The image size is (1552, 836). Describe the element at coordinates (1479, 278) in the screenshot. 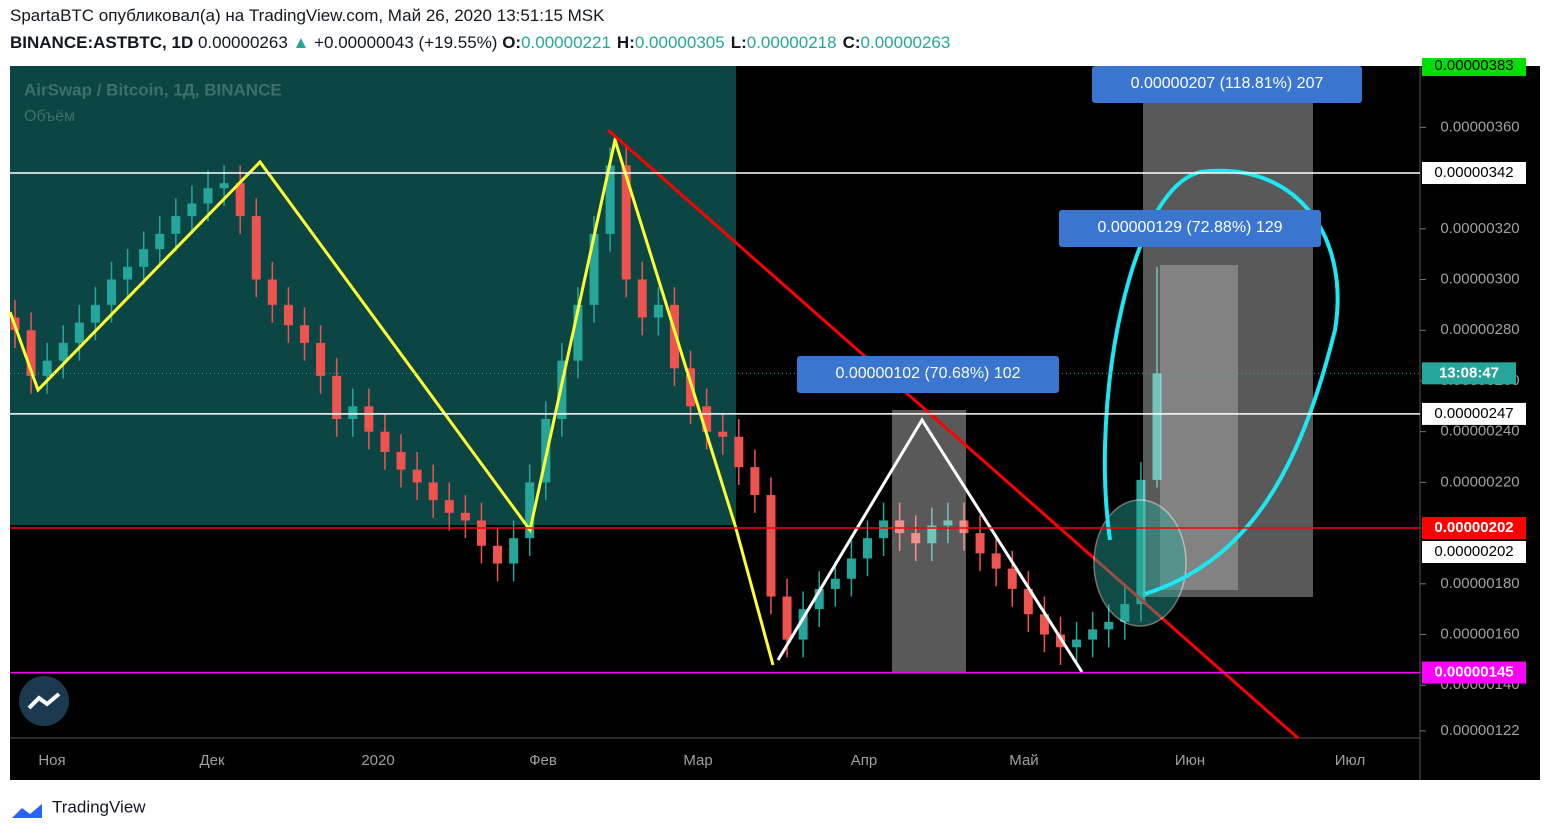

I see `y-tick-label: 0.00000300` at that location.